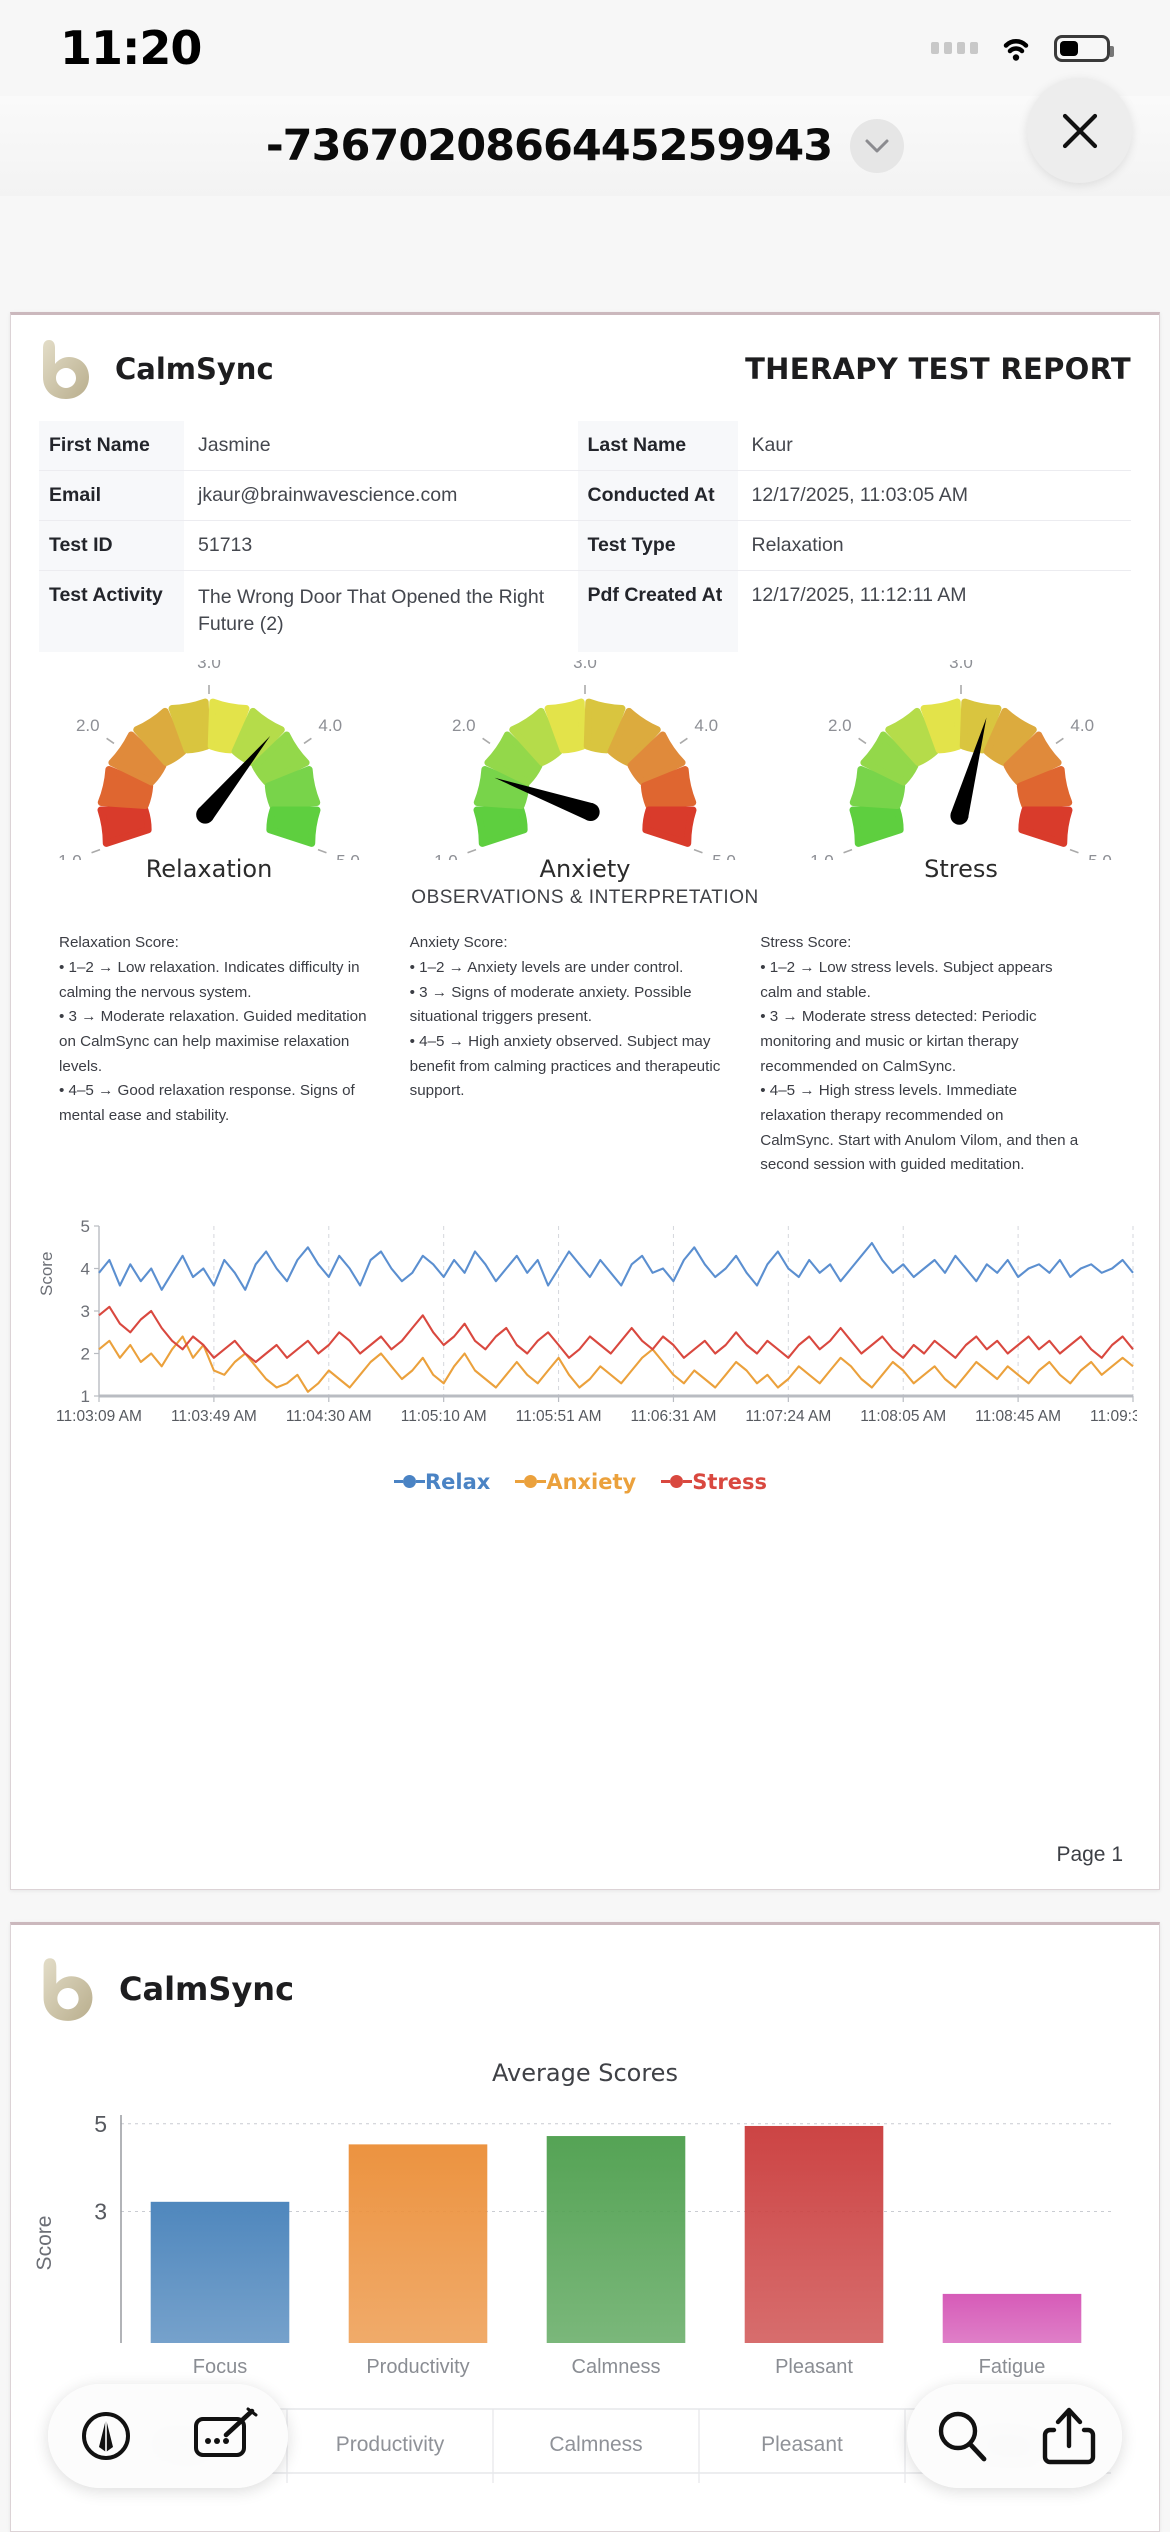 This screenshot has height=2532, width=1170. I want to click on info-value: jkaur@brainwavescience.com, so click(381, 496).